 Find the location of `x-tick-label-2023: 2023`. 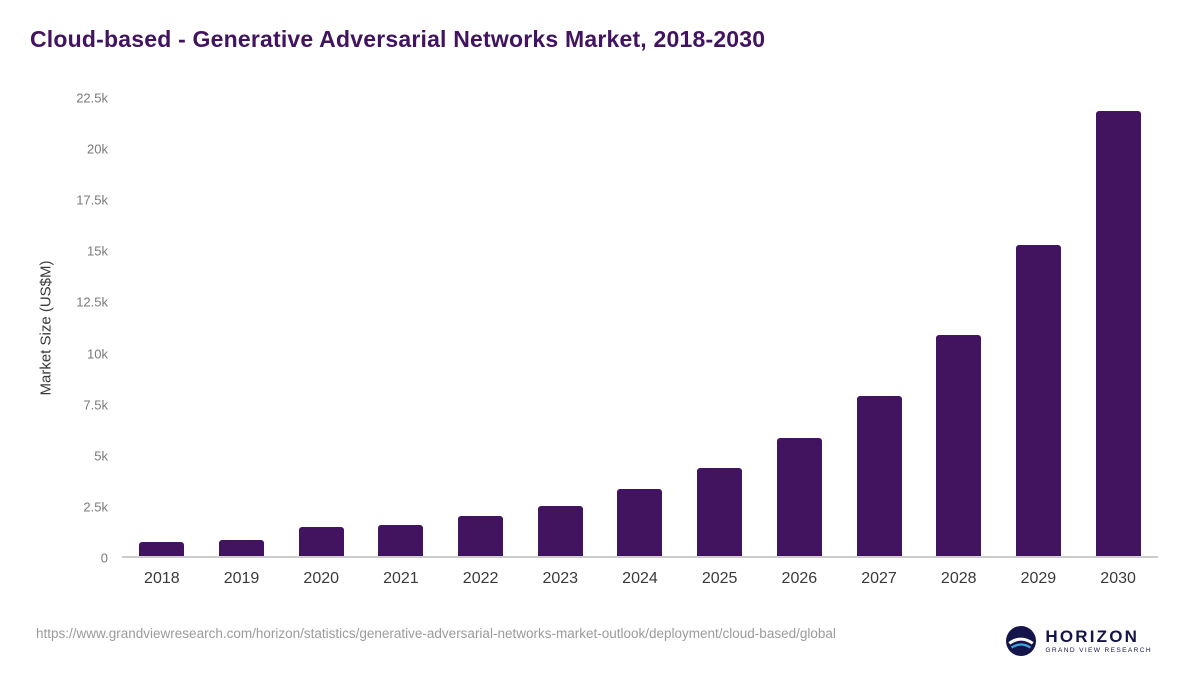

x-tick-label-2023: 2023 is located at coordinates (560, 578).